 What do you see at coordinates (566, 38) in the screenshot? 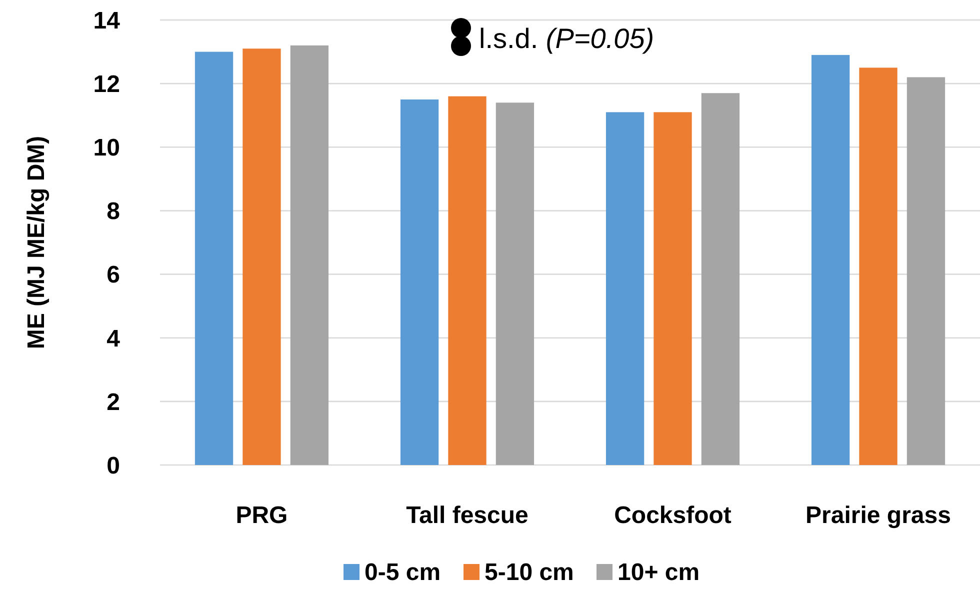
I see `annotation: l.s.d. (P=0.05)` at bounding box center [566, 38].